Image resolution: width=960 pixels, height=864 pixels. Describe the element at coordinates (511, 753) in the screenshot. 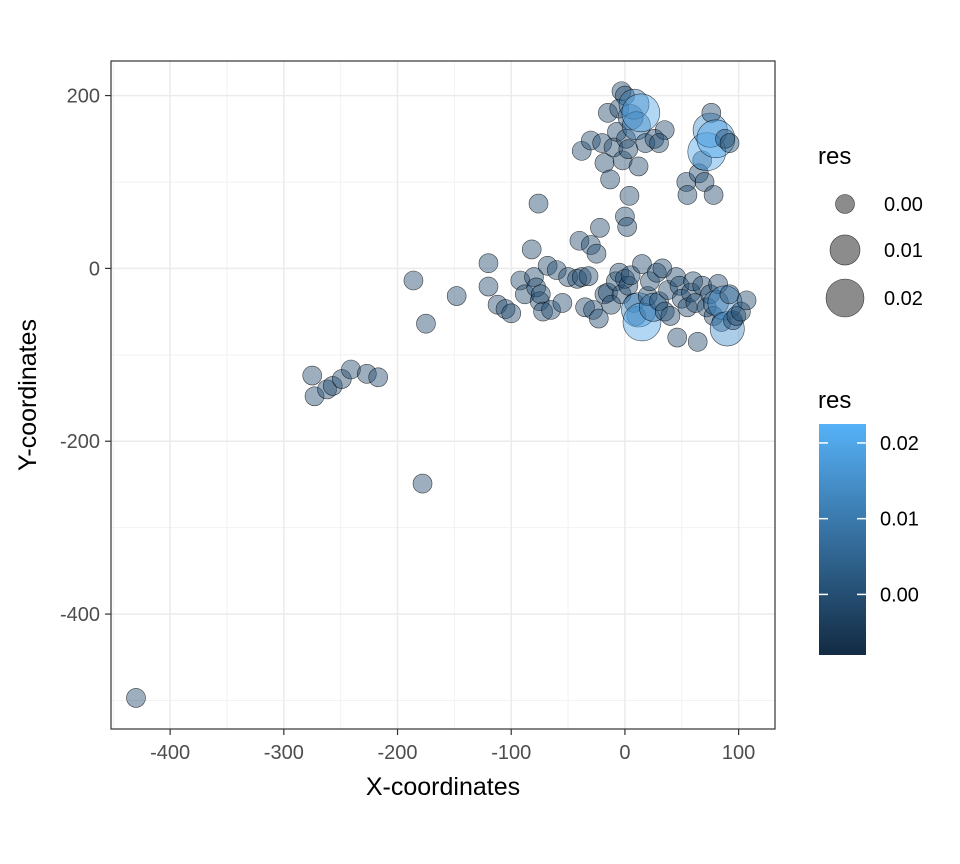

I see `x-tick-label: -100` at that location.